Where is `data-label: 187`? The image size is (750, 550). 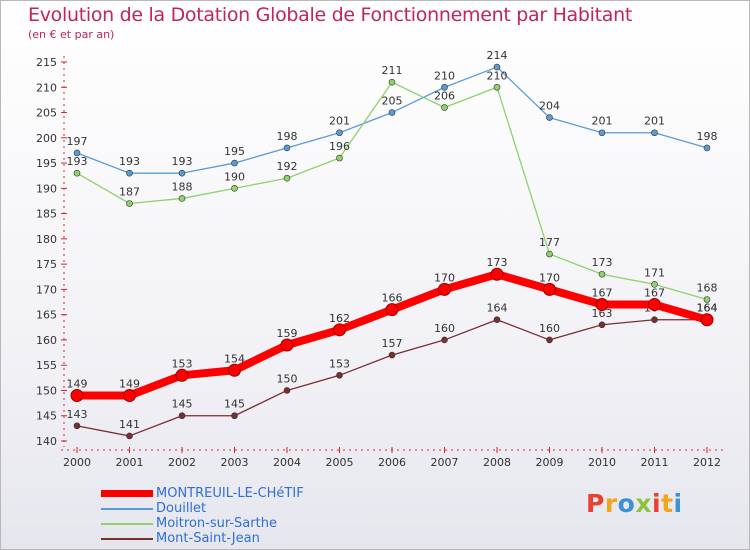 data-label: 187 is located at coordinates (129, 191).